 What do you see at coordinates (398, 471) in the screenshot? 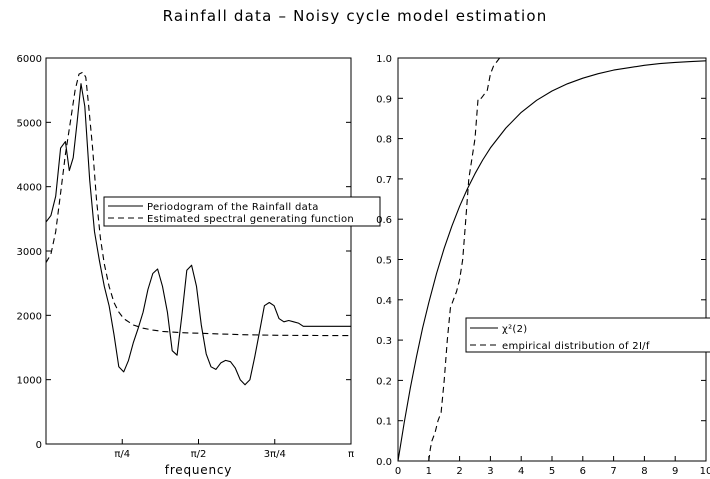
I see `right-x-tick-label-0: 0` at bounding box center [398, 471].